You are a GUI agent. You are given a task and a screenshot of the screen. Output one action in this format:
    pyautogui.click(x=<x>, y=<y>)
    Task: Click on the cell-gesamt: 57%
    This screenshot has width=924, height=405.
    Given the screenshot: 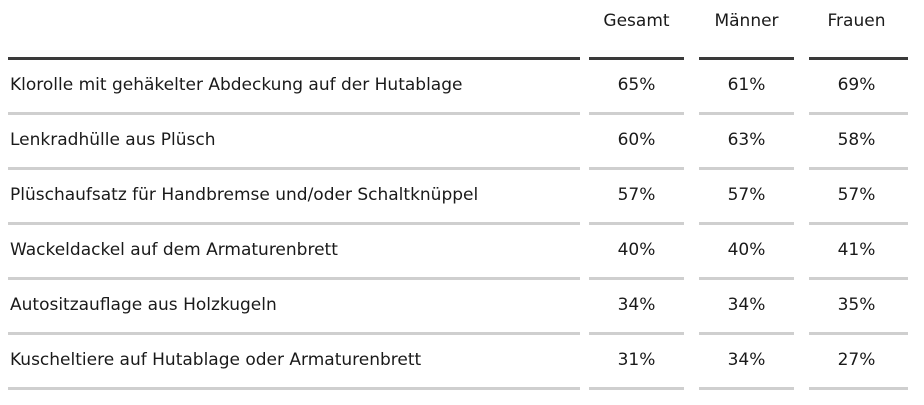 What is the action you would take?
    pyautogui.click(x=636, y=195)
    